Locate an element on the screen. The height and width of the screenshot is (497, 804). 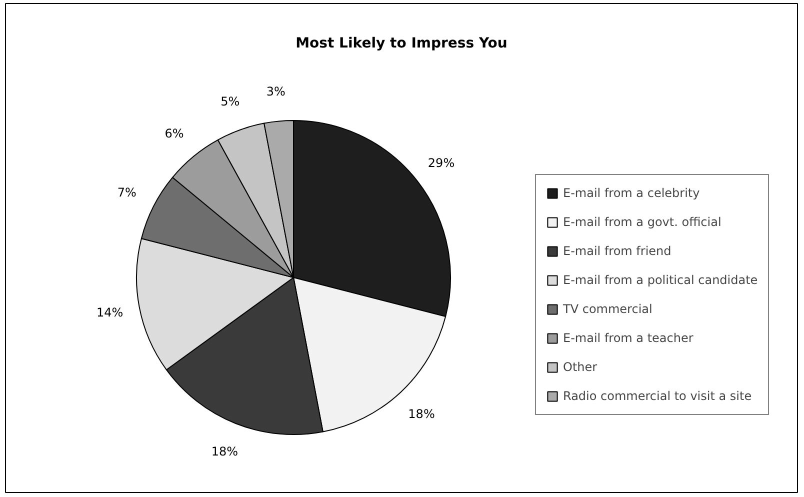
data-label: 29% is located at coordinates (441, 163).